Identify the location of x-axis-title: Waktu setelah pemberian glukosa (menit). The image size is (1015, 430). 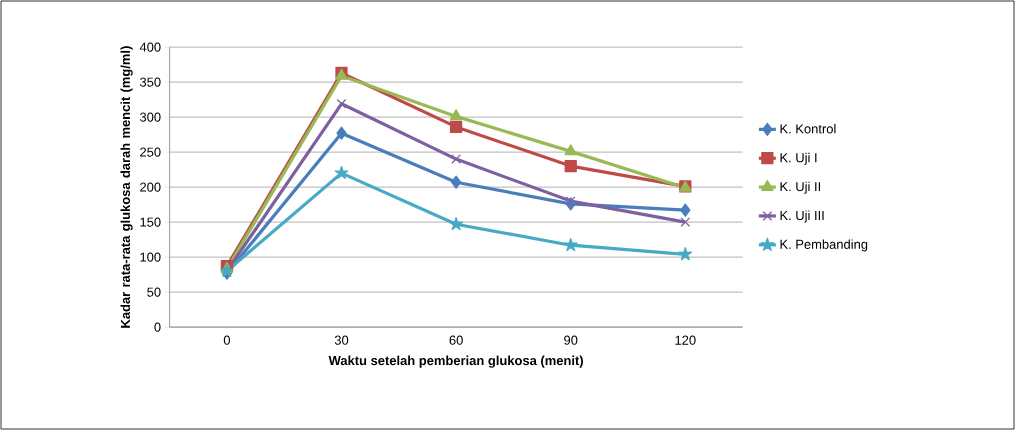
(455, 361).